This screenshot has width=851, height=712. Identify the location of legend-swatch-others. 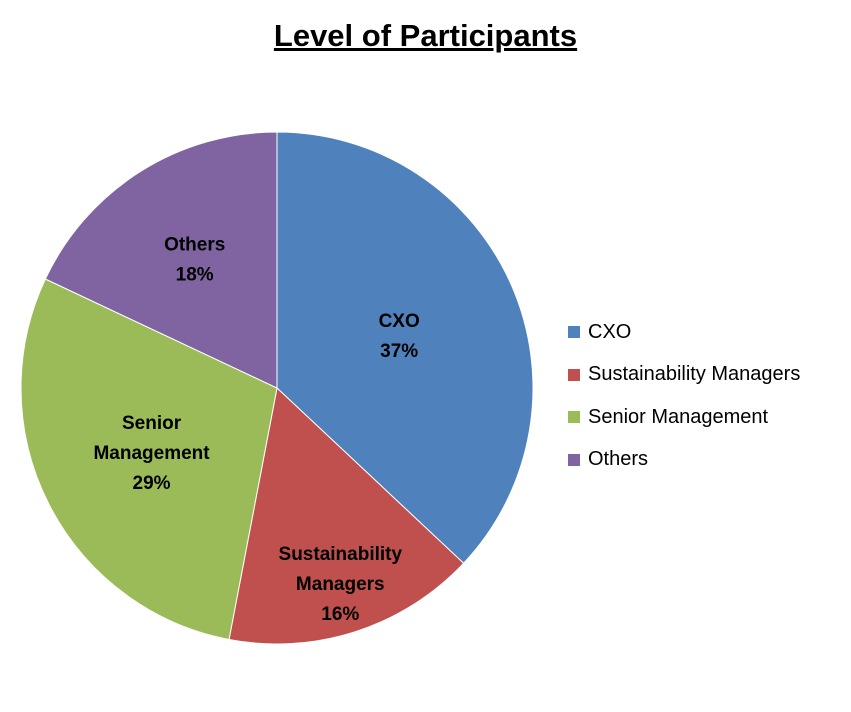
(574, 459).